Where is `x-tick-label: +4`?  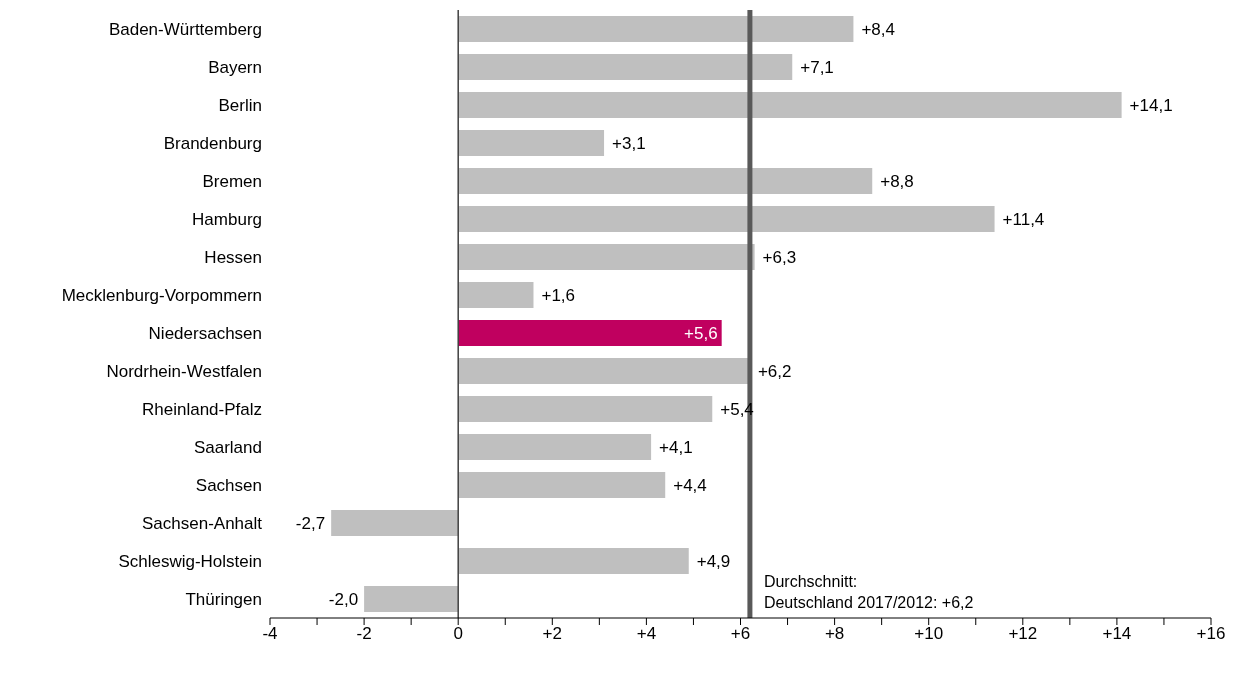 x-tick-label: +4 is located at coordinates (646, 634).